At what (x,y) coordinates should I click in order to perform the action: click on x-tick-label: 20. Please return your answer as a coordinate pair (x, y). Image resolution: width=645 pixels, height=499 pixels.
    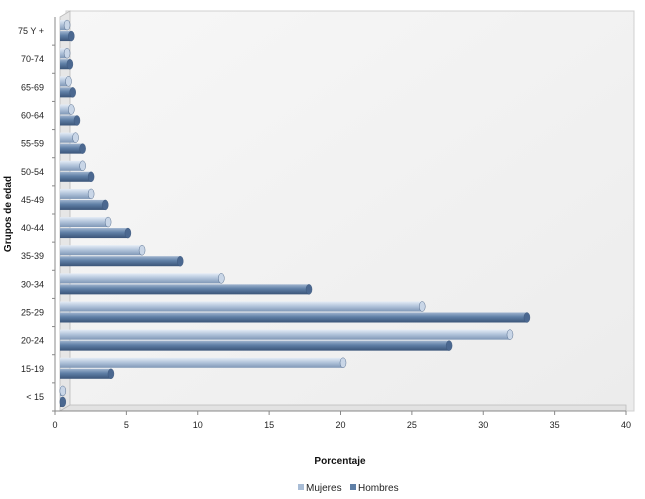
    Looking at the image, I should click on (340, 425).